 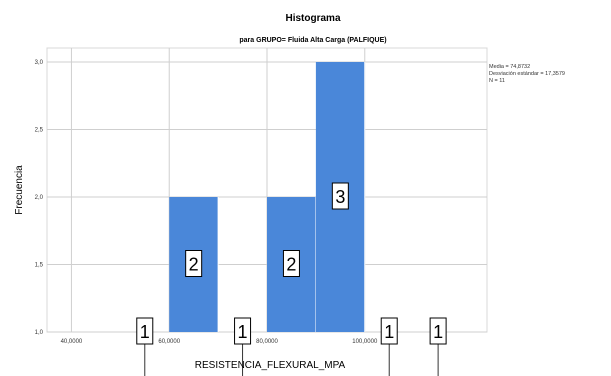 I want to click on chart-subtitle: para GRUPO= Fluida Alta Carga (PALFIQUE), so click(x=312, y=40).